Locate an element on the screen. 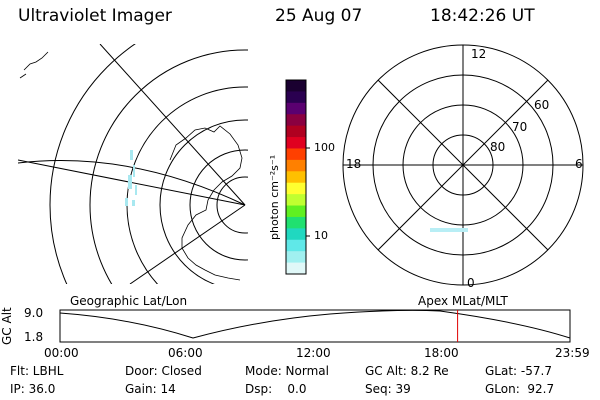 Image resolution: width=600 pixels, height=400 pixels. lat-label-60: 60 is located at coordinates (542, 105).